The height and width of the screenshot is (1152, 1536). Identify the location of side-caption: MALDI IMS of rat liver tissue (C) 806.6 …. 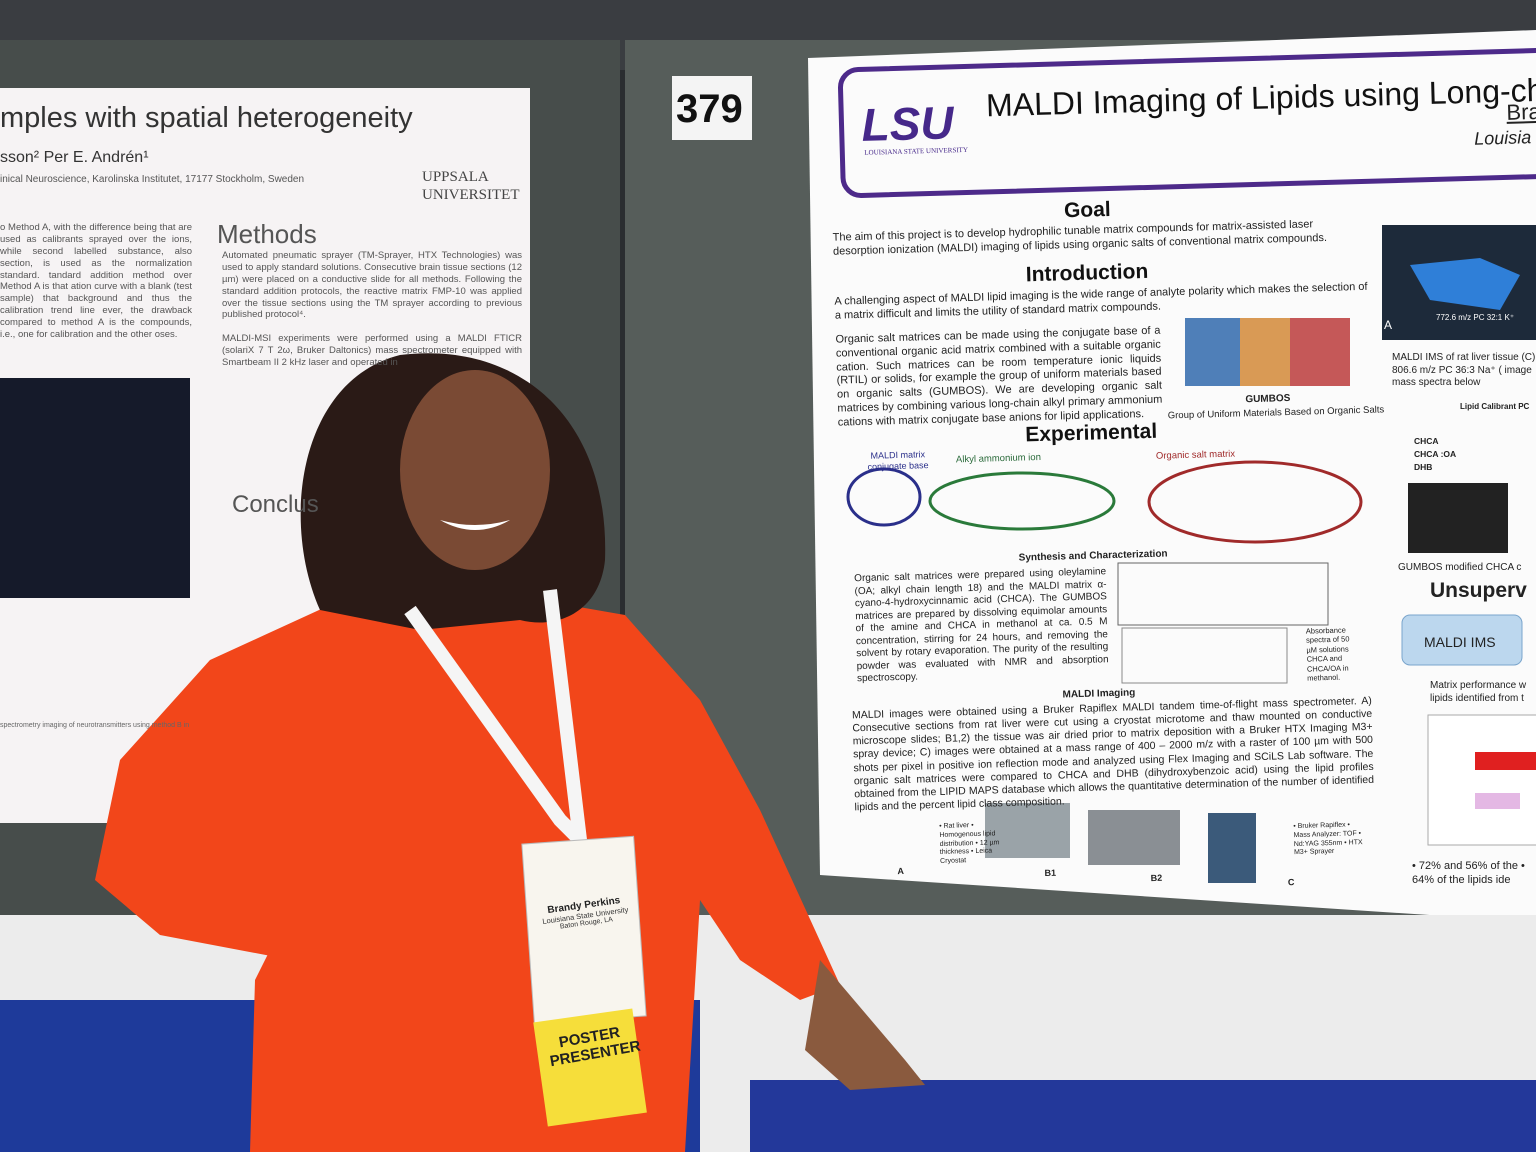
(1464, 370).